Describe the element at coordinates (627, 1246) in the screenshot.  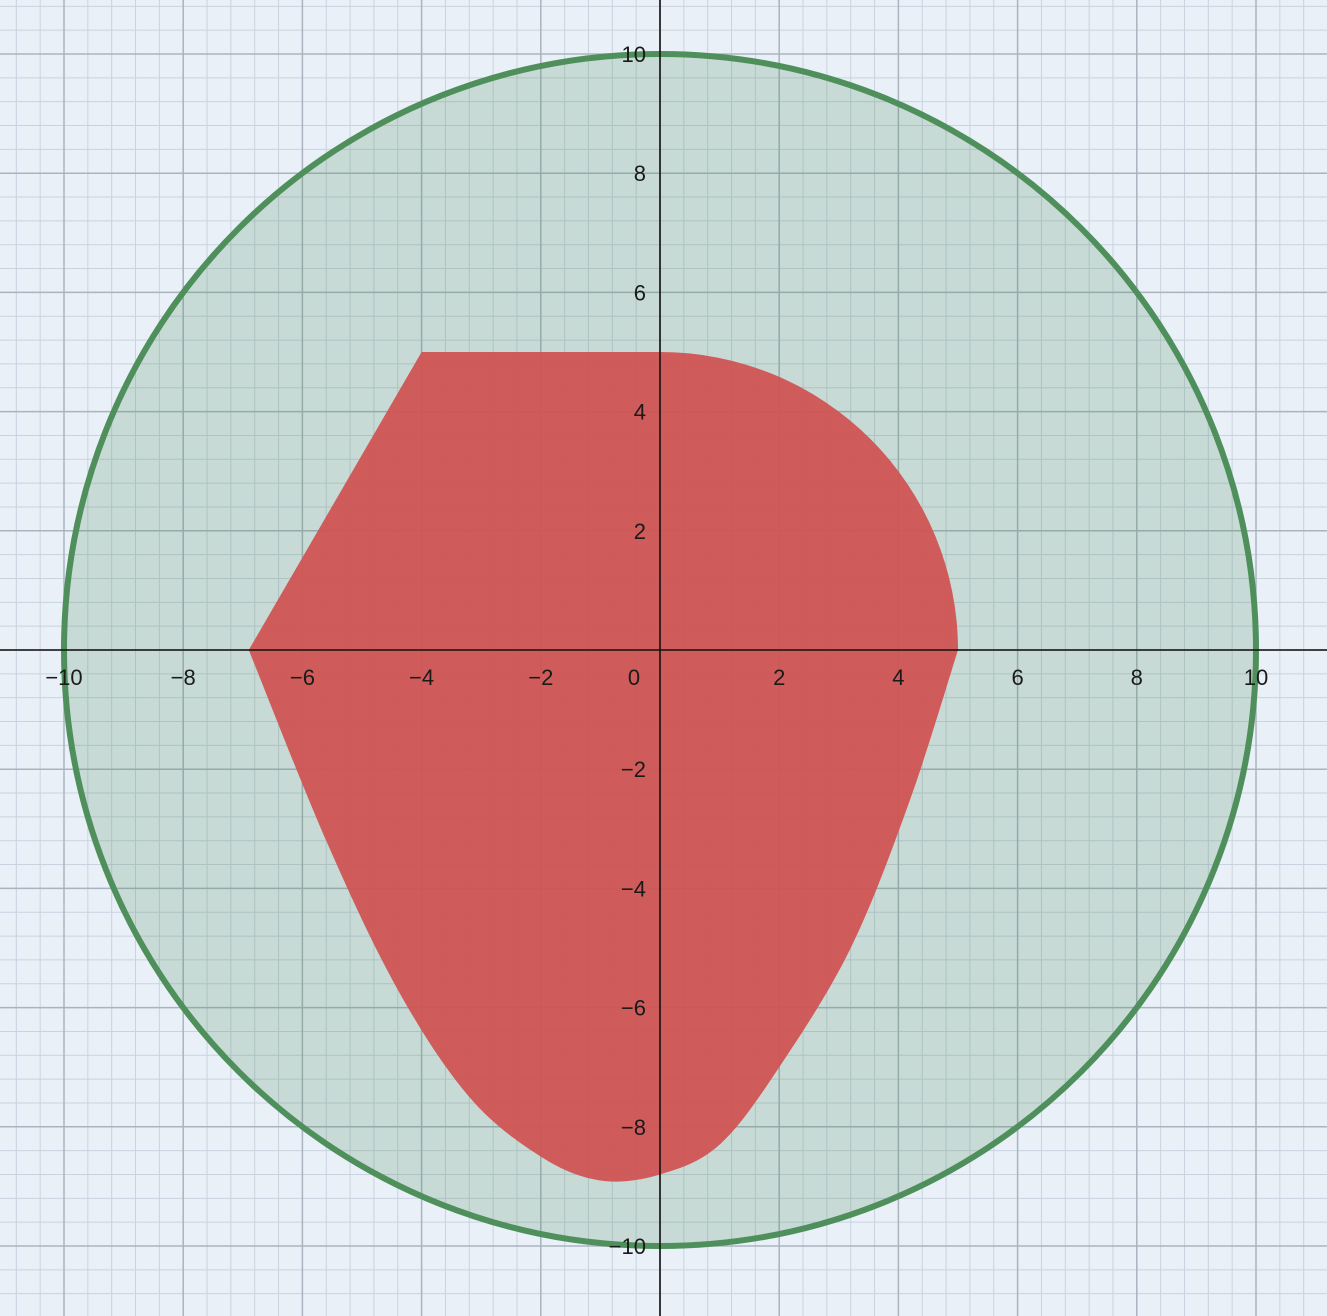
I see `y-tick-label: −10` at that location.